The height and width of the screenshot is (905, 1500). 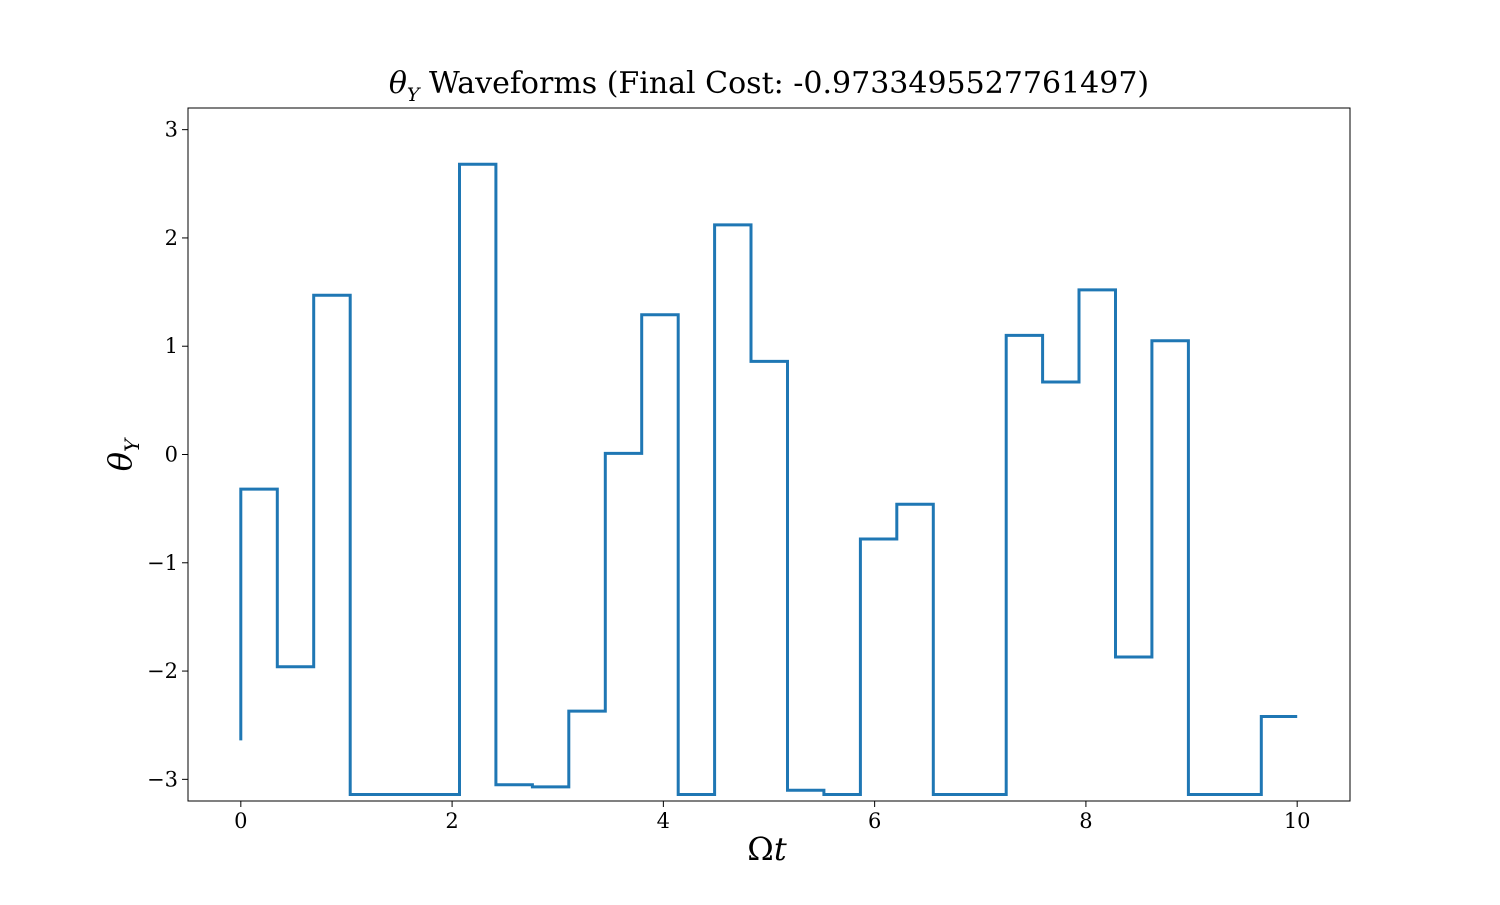 I want to click on y-tick-label: 3, so click(x=171, y=130).